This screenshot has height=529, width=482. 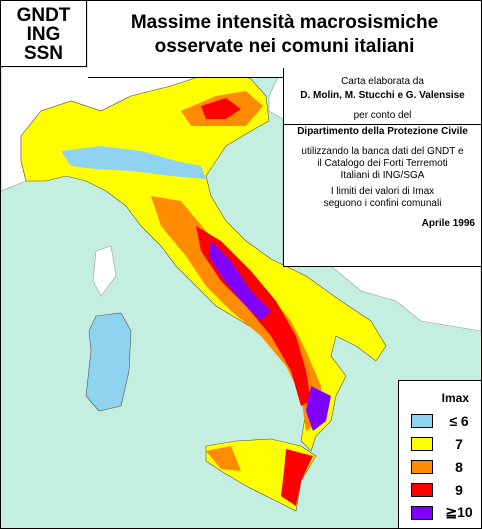 What do you see at coordinates (382, 81) in the screenshot?
I see `credit: Carta elaborata da` at bounding box center [382, 81].